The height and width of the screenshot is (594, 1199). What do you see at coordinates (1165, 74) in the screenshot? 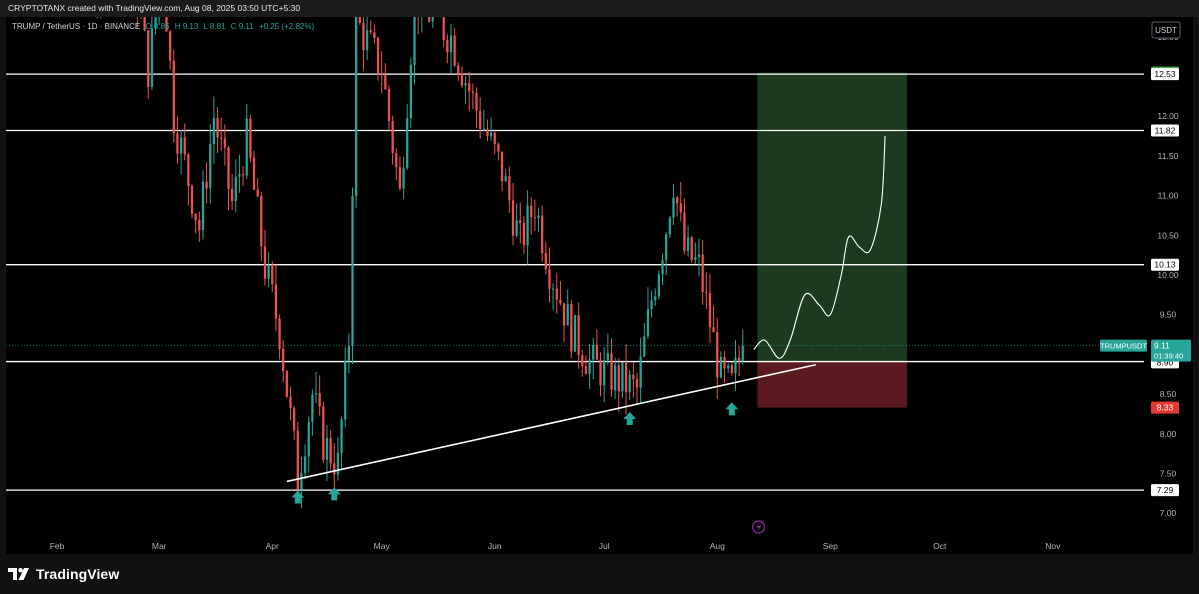
I see `price-label: 12.53` at bounding box center [1165, 74].